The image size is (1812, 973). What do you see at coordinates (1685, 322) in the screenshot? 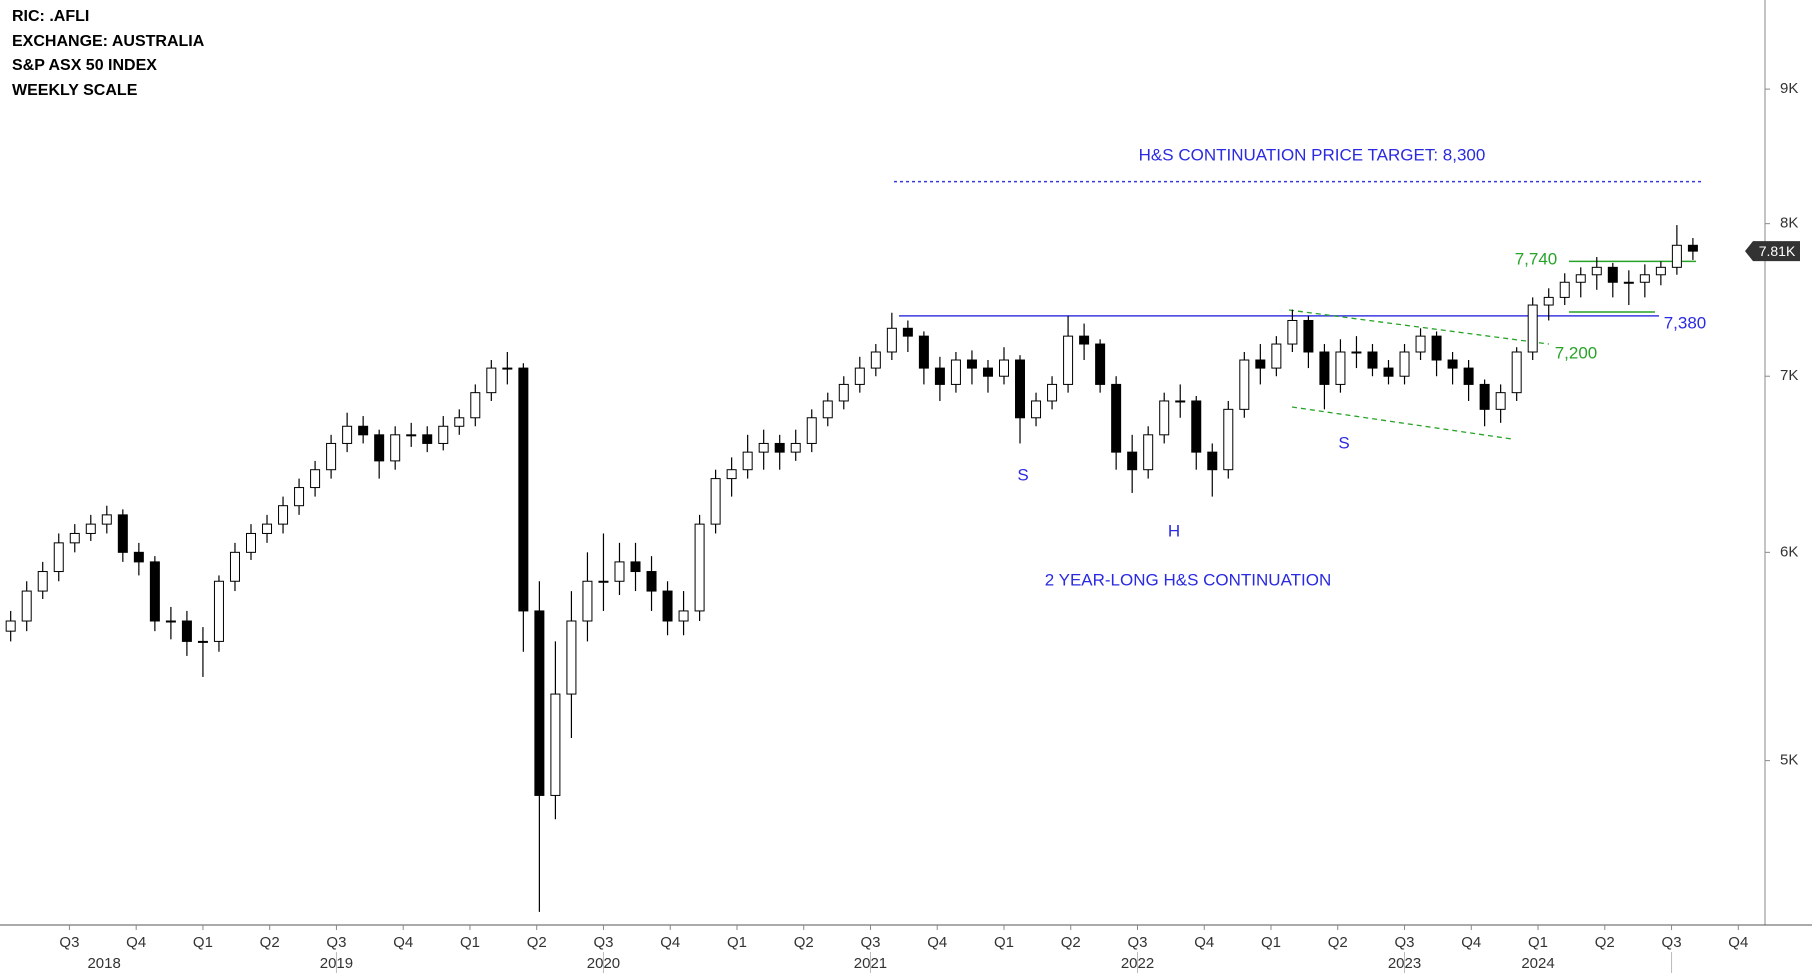
I see `neckline-label: 7,380` at bounding box center [1685, 322].